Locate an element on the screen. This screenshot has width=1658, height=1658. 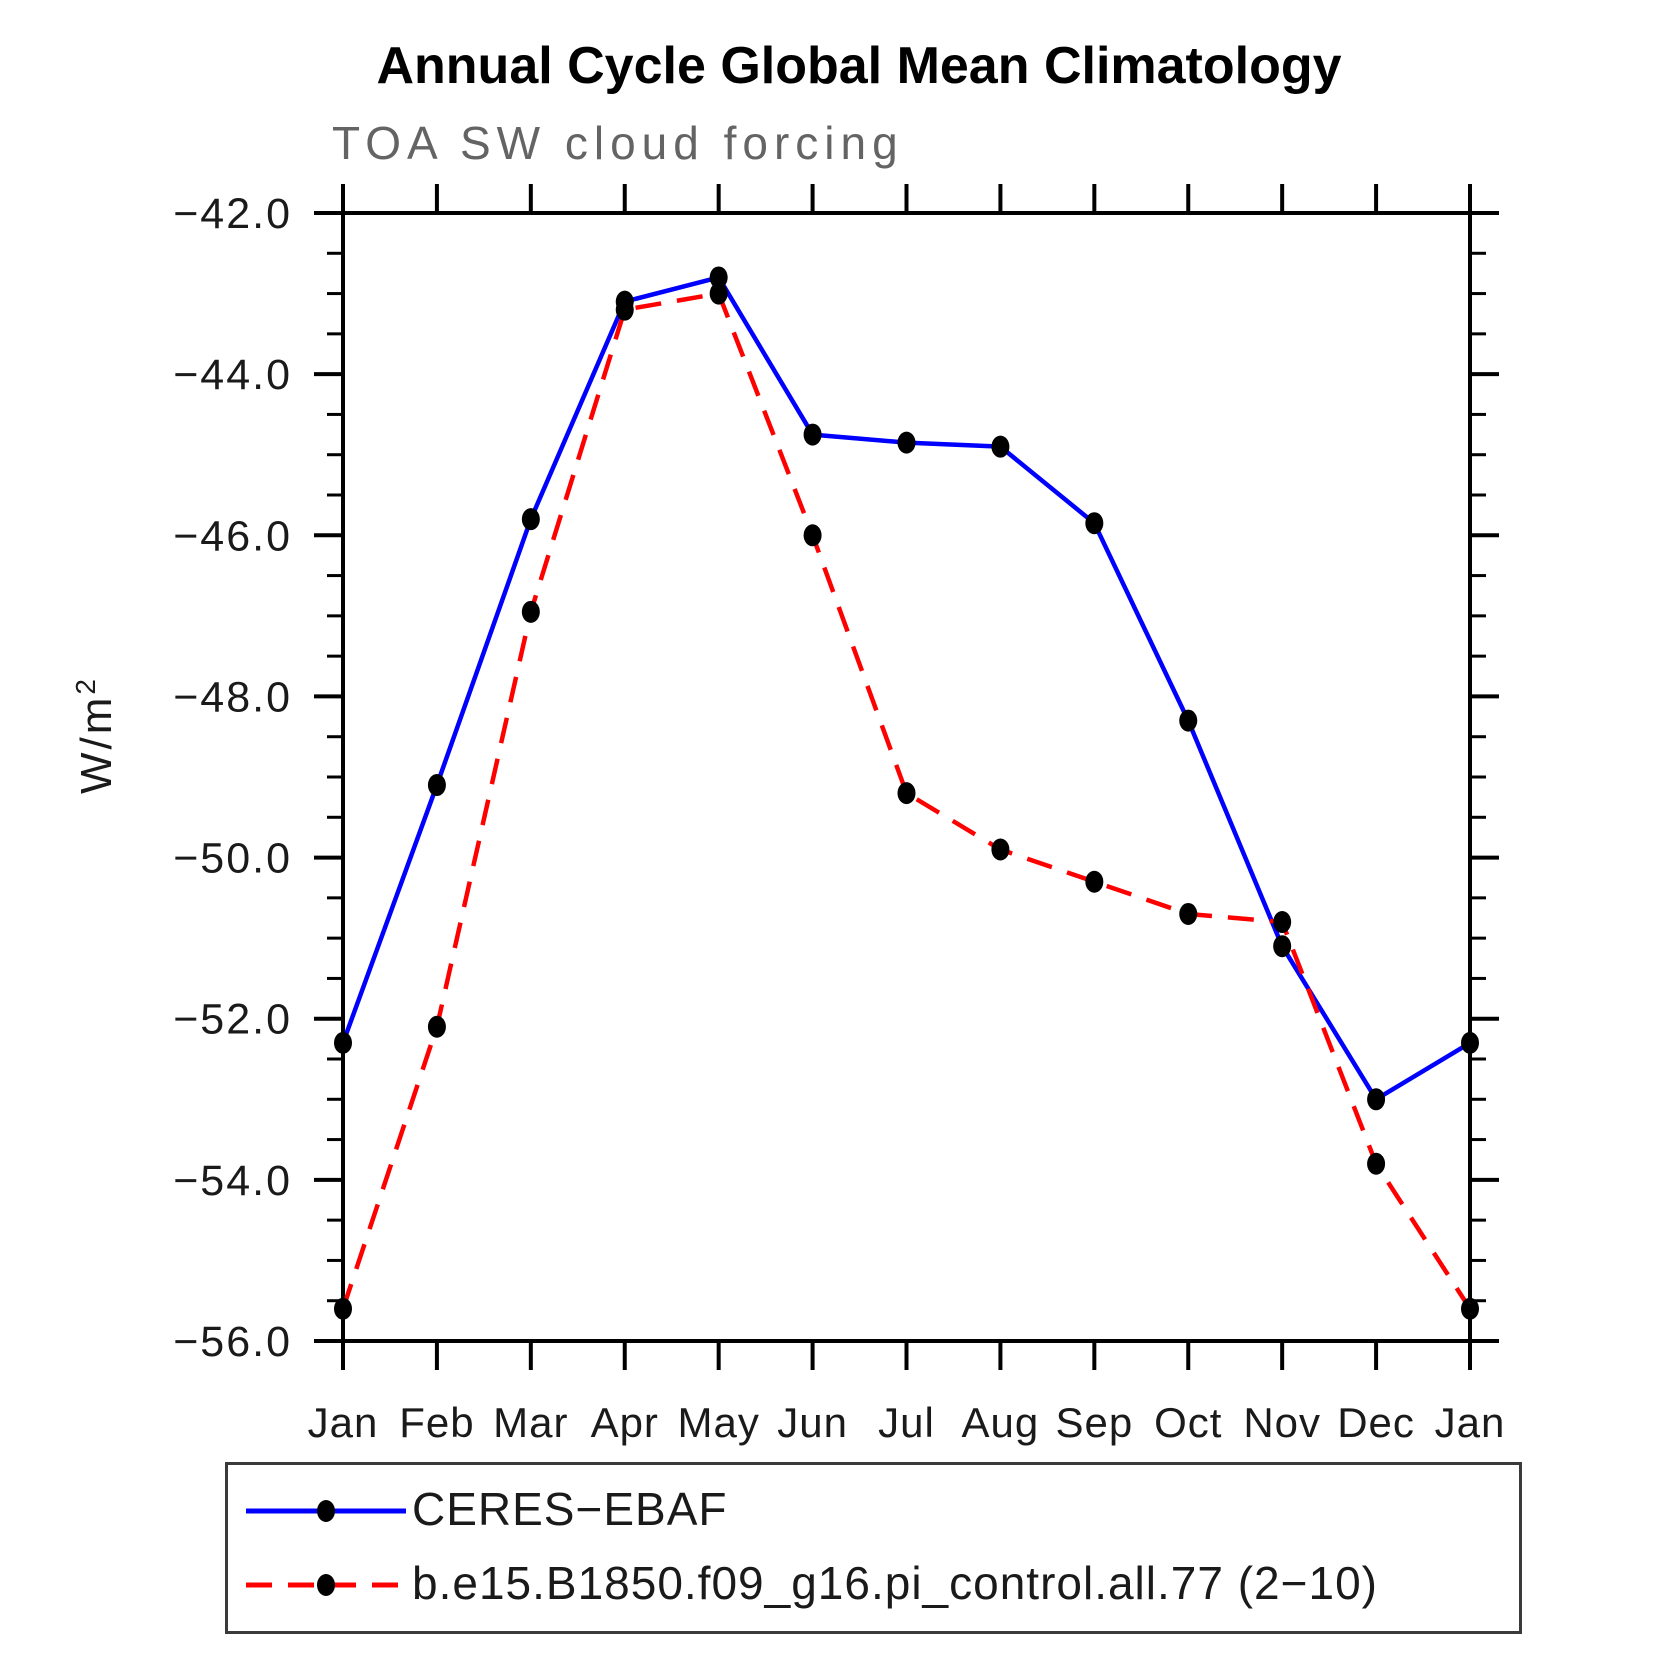
x-axis-month-label: Apr is located at coordinates (625, 1422).